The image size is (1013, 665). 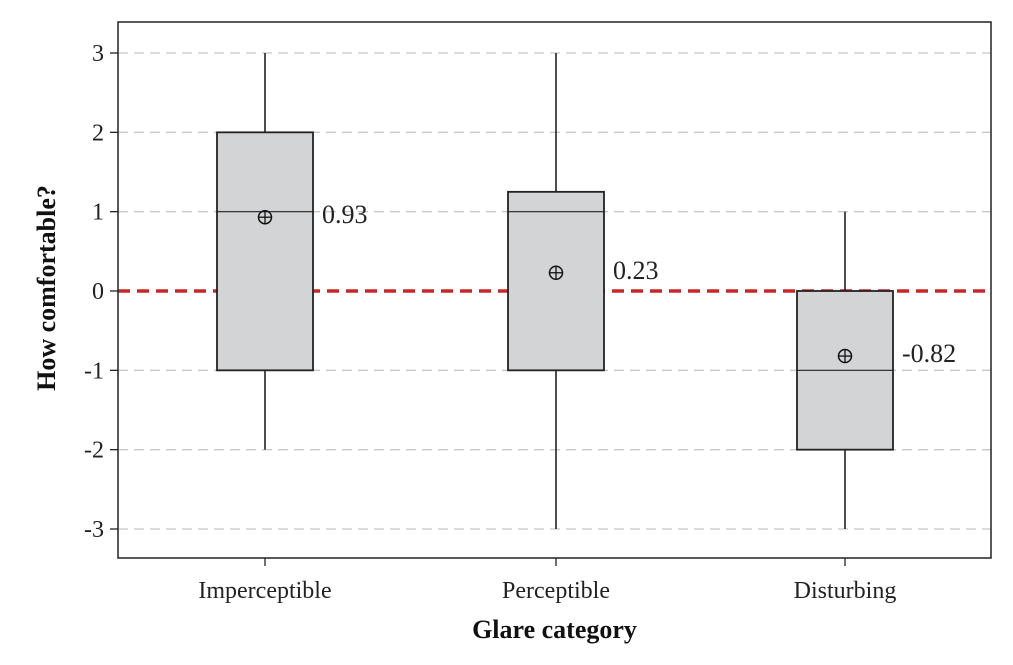 I want to click on y-tick-label: 2, so click(x=98, y=133).